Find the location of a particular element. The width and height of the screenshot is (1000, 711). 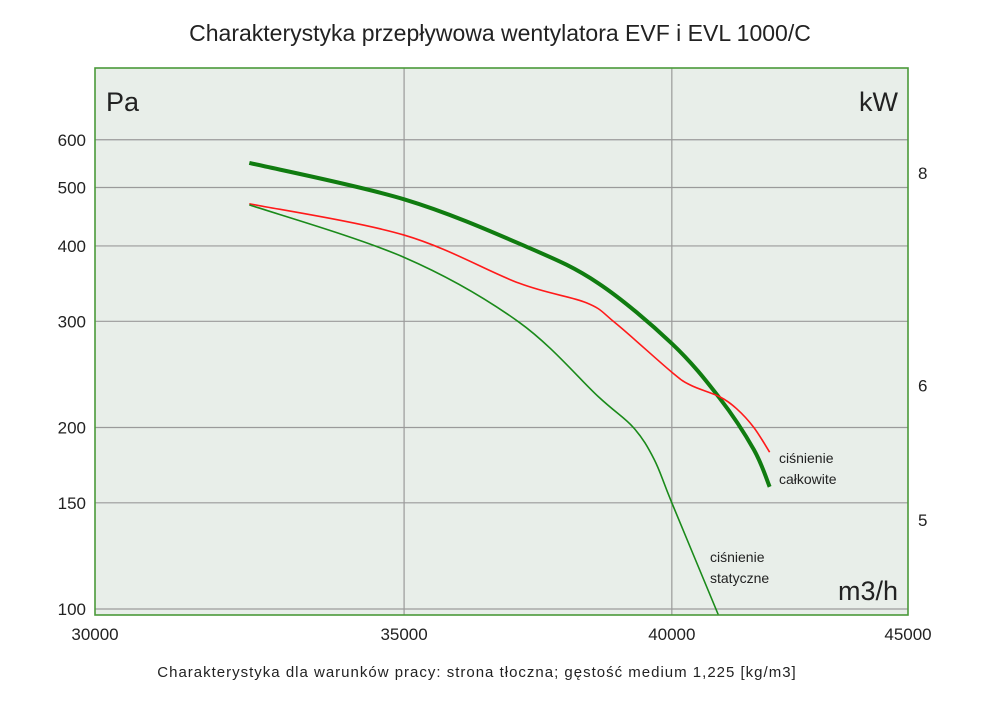

annotation-total-pressure-1: ciśnienie is located at coordinates (806, 458).